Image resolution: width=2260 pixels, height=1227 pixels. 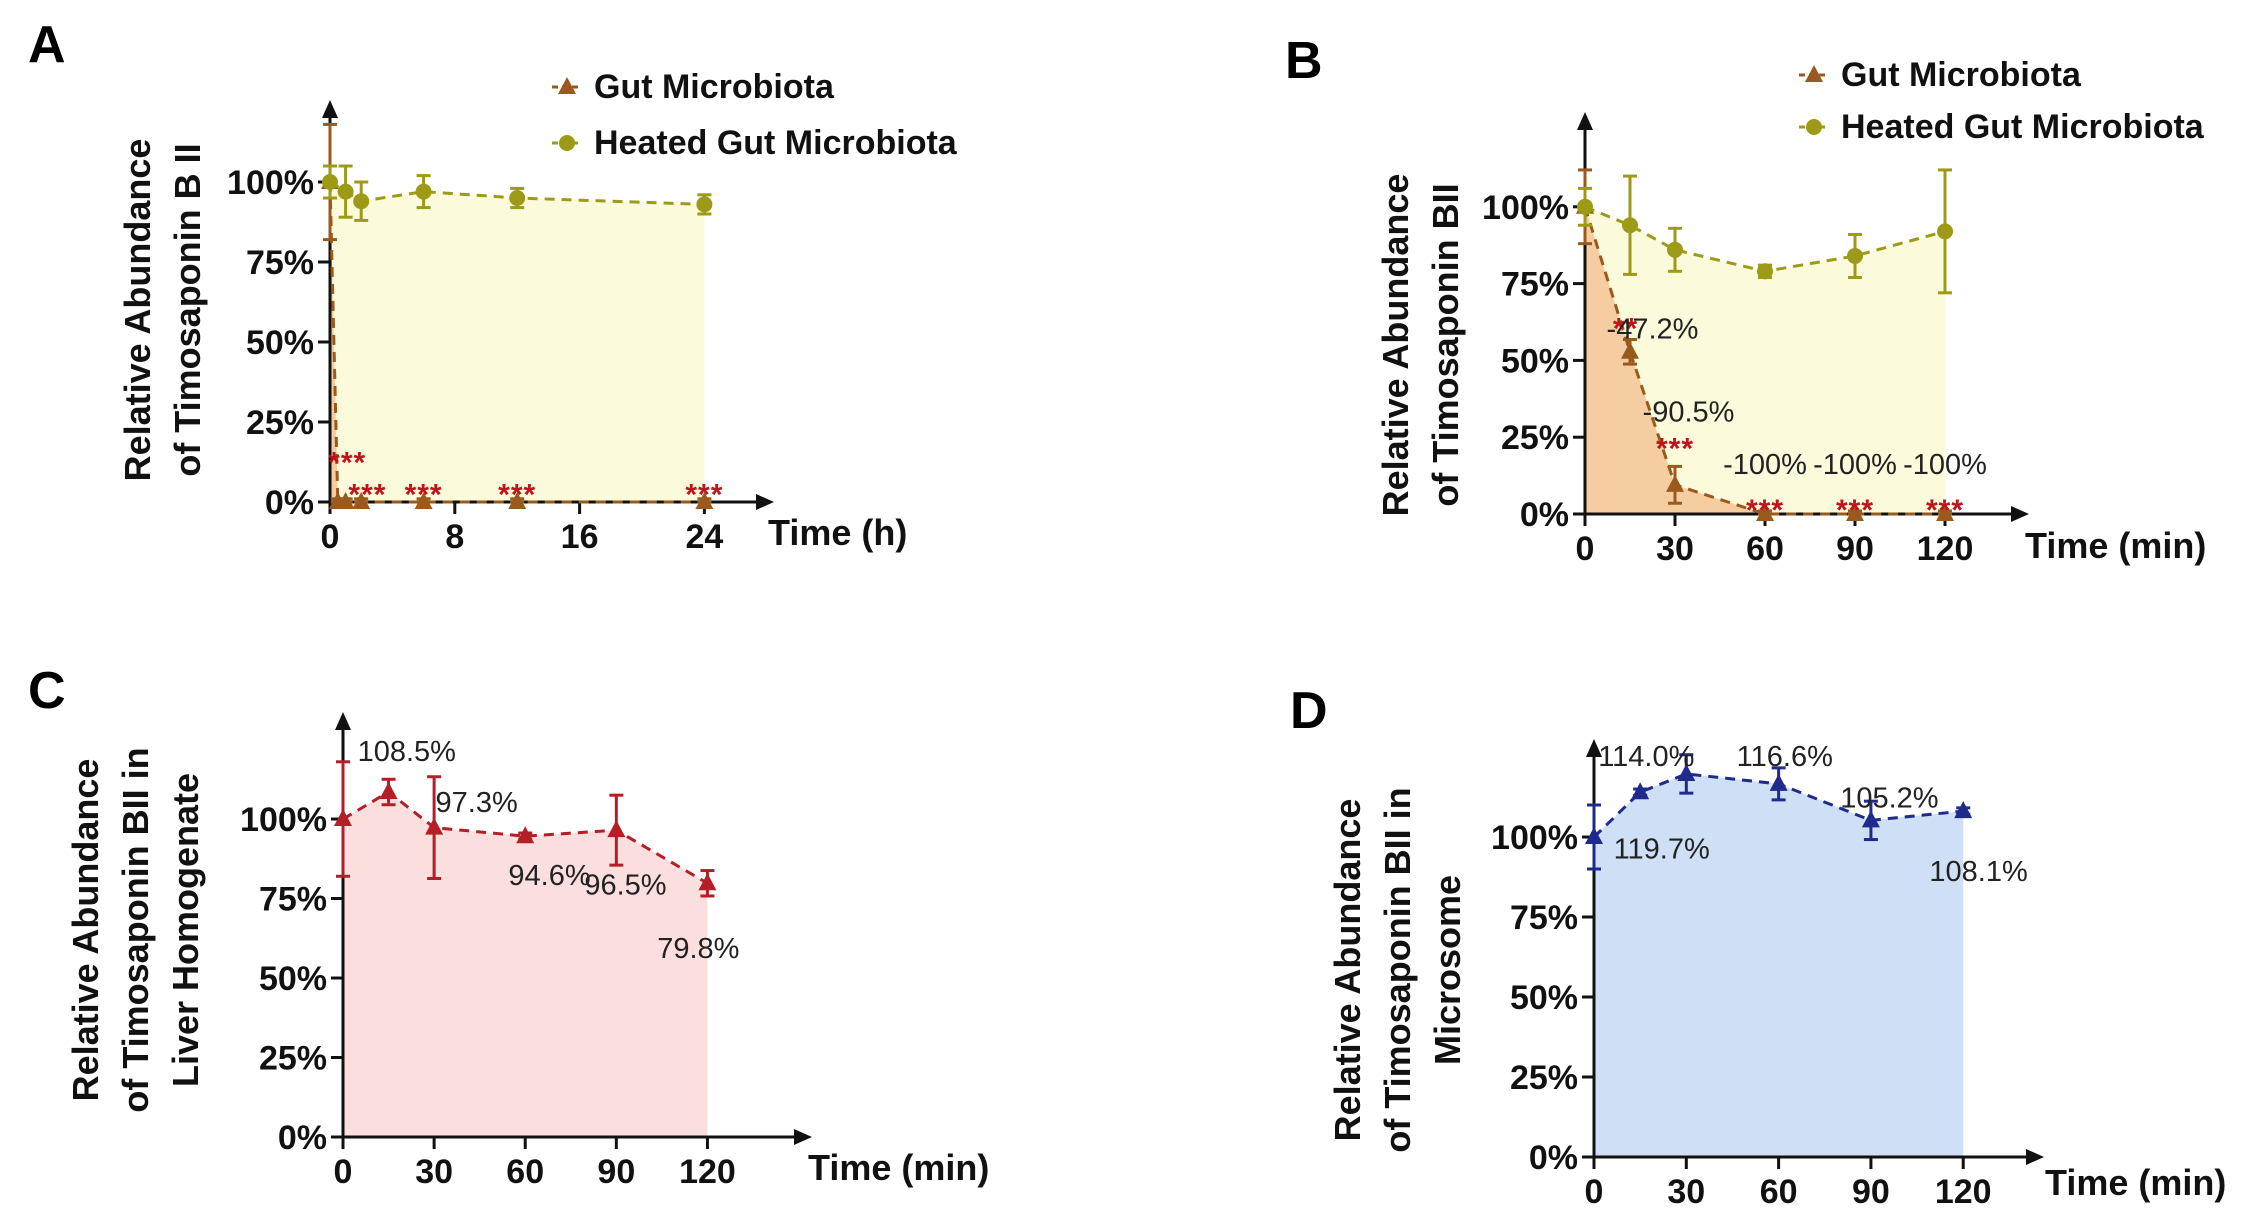 What do you see at coordinates (698, 949) in the screenshot?
I see `percent-label: 79.8%` at bounding box center [698, 949].